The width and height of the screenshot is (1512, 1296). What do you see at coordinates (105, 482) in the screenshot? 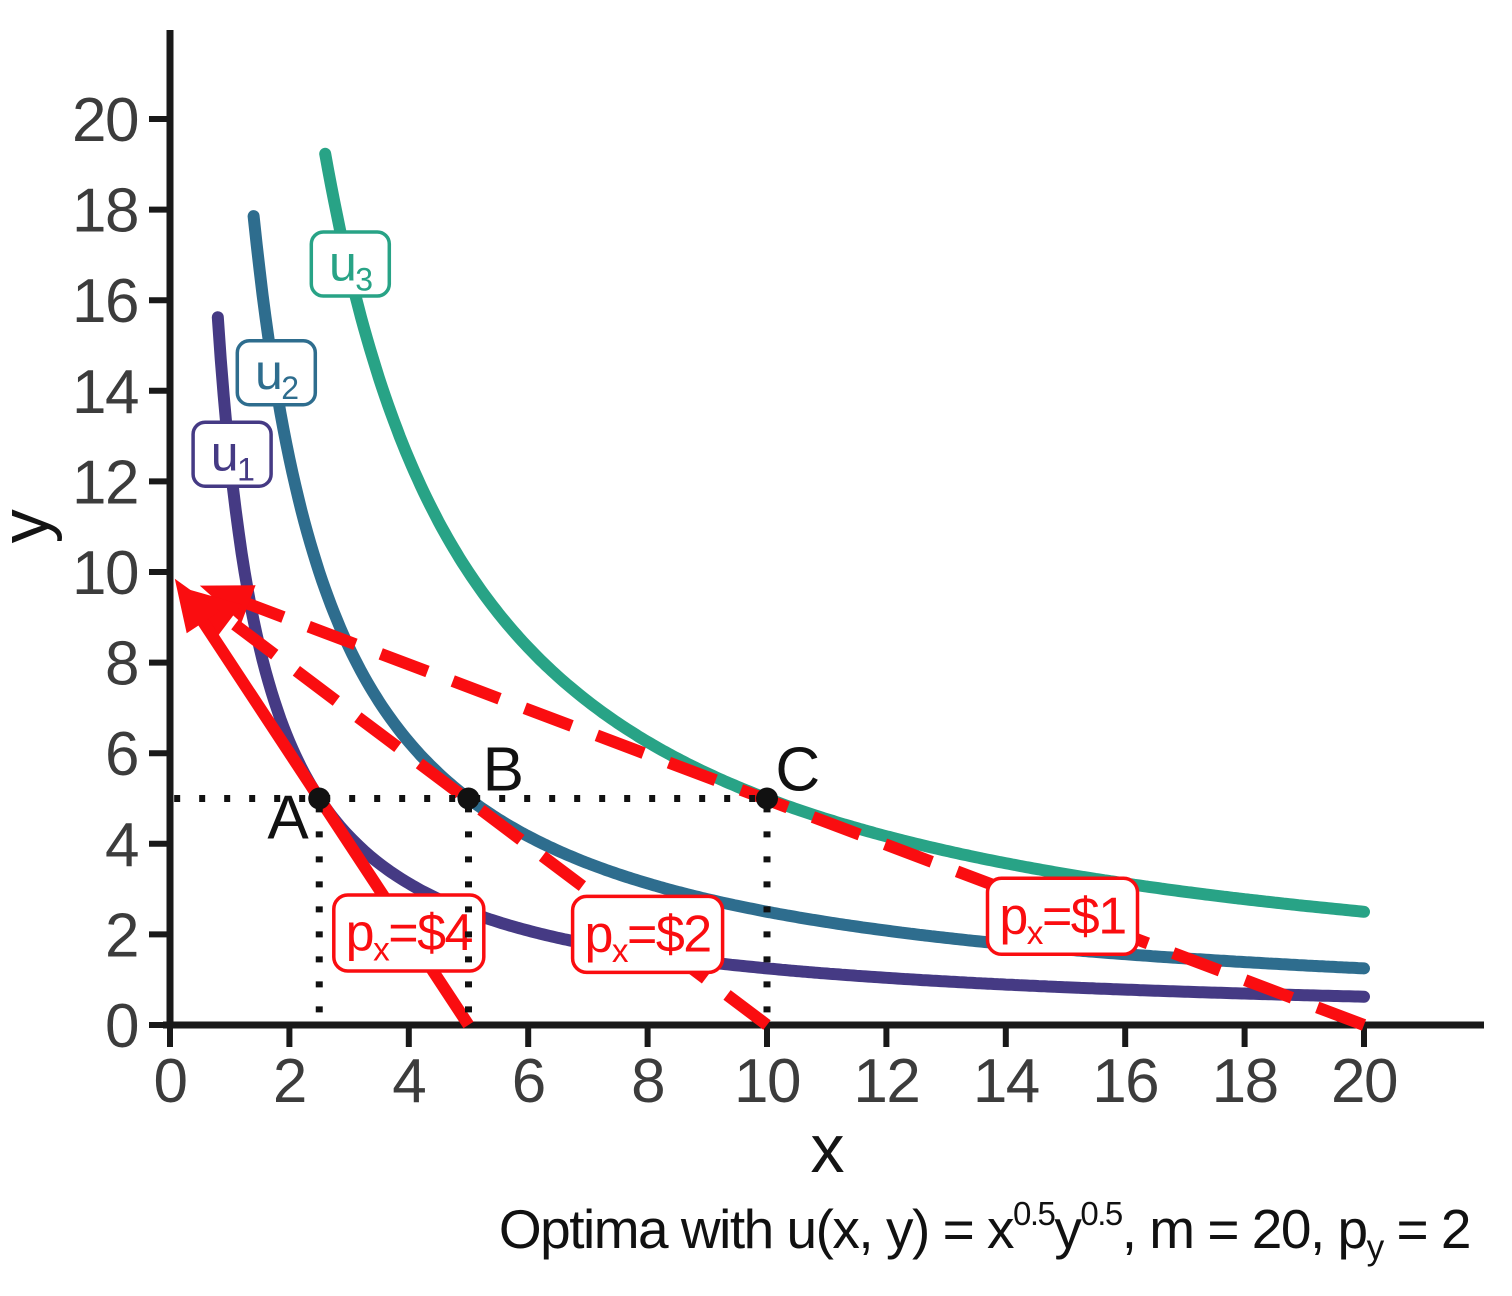
I see `y-tick-label-12: 12` at bounding box center [105, 482].